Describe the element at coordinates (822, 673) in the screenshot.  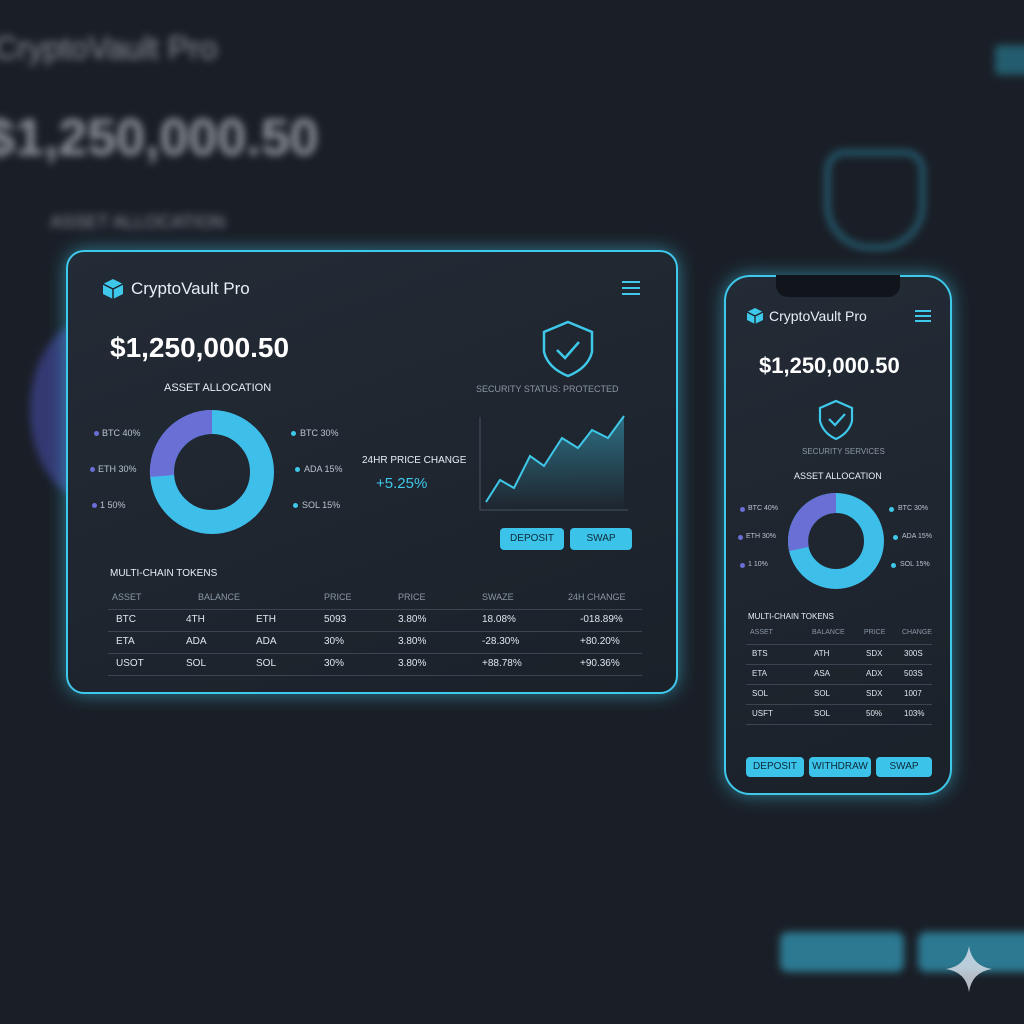
I see `table-cell: ASA` at that location.